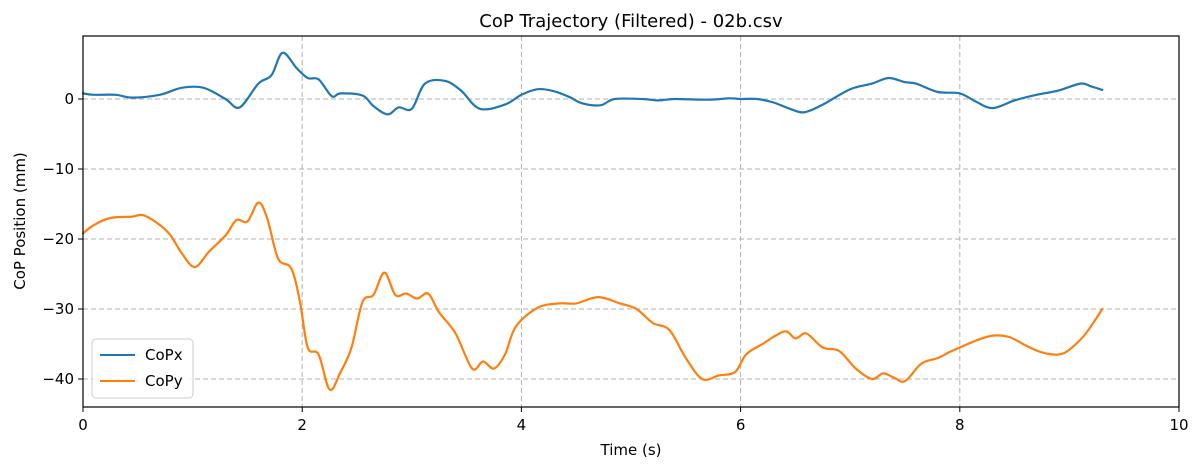 This screenshot has height=470, width=1200. I want to click on legend-label-copy: CoPy, so click(164, 381).